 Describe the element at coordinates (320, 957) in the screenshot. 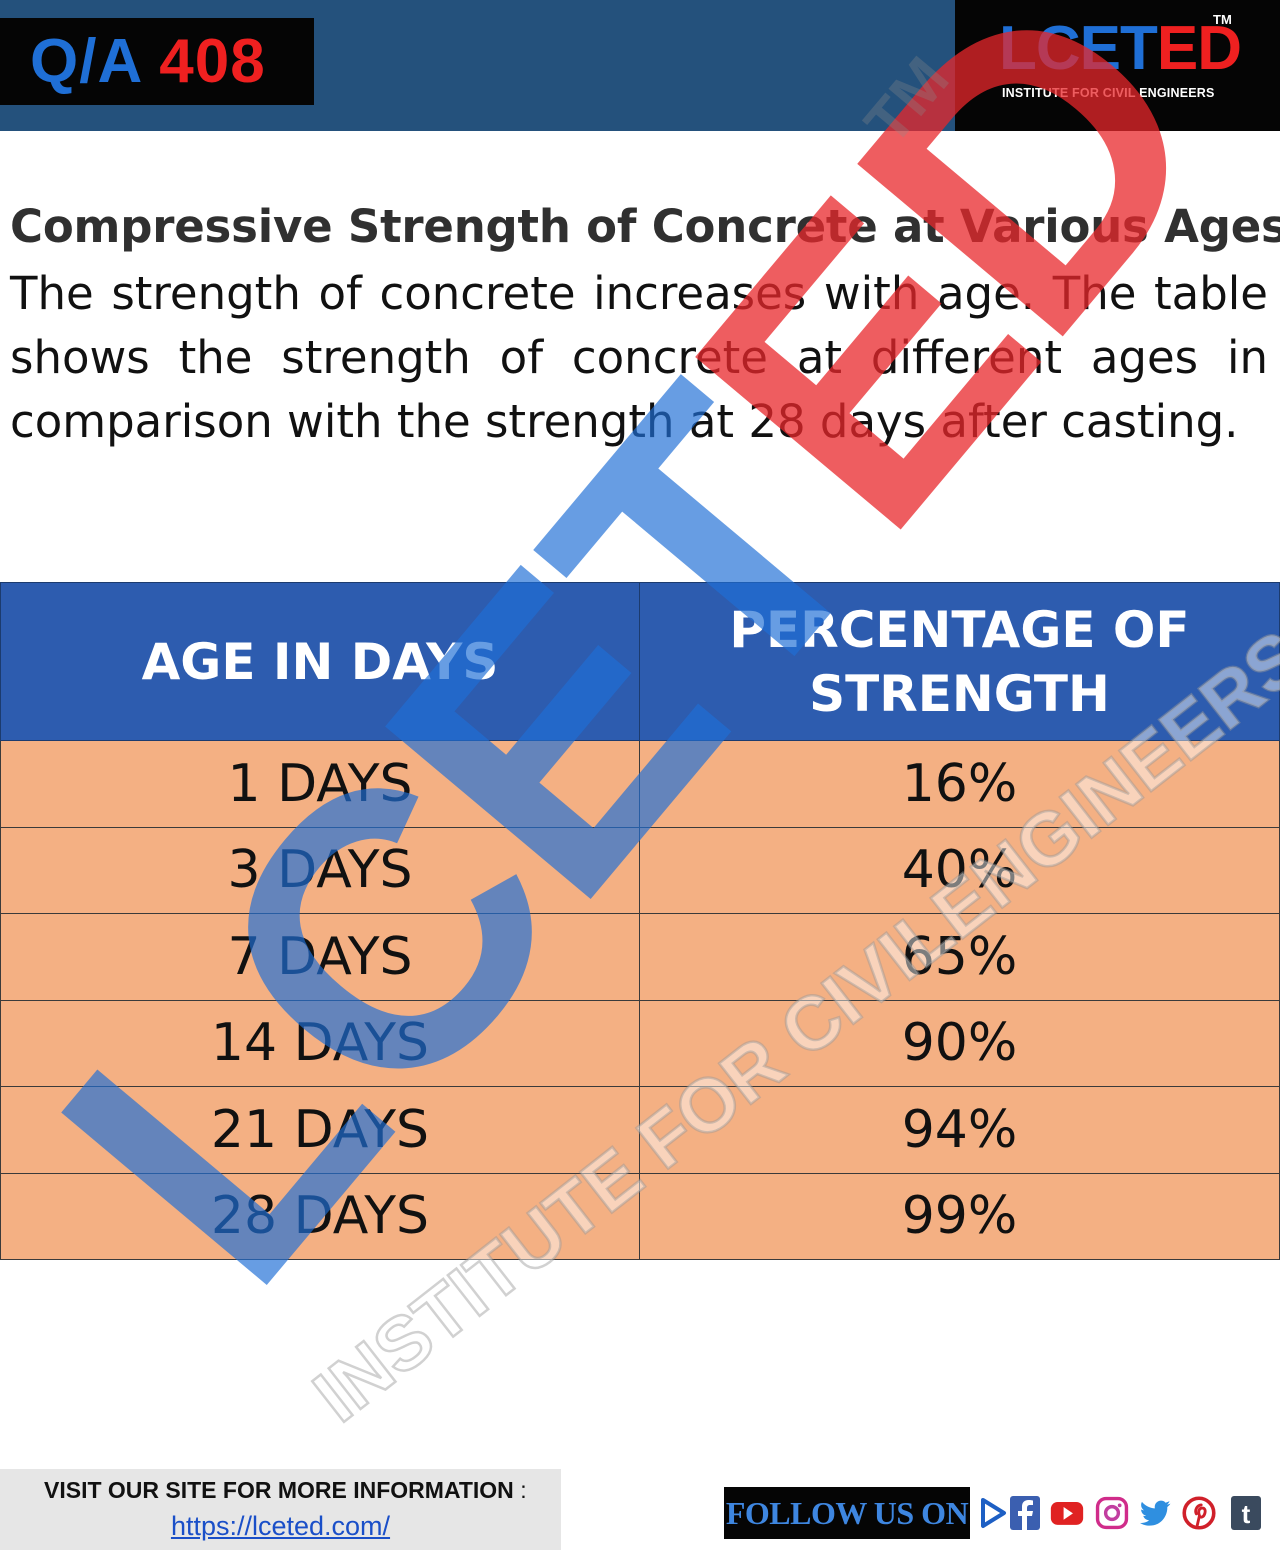

I see `age-cell: 7 DAYS` at that location.